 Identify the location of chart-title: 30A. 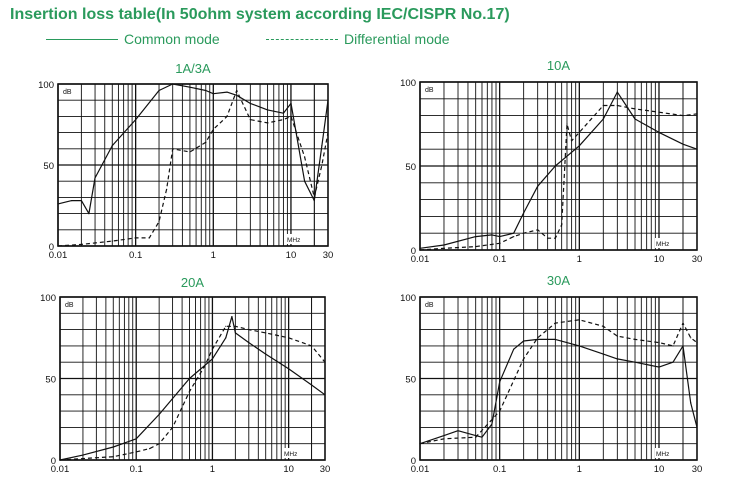
(558, 280).